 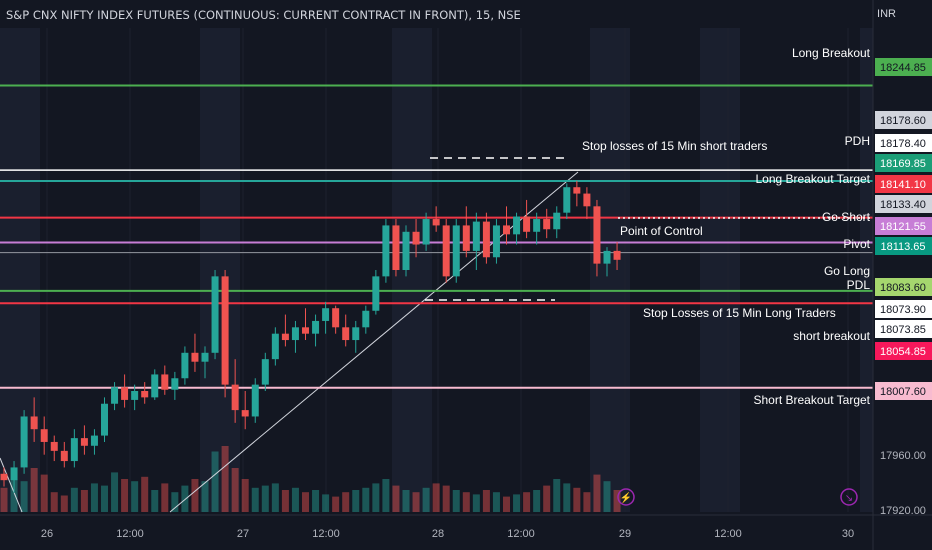 What do you see at coordinates (626, 497) in the screenshot?
I see `flash-event-icon` at bounding box center [626, 497].